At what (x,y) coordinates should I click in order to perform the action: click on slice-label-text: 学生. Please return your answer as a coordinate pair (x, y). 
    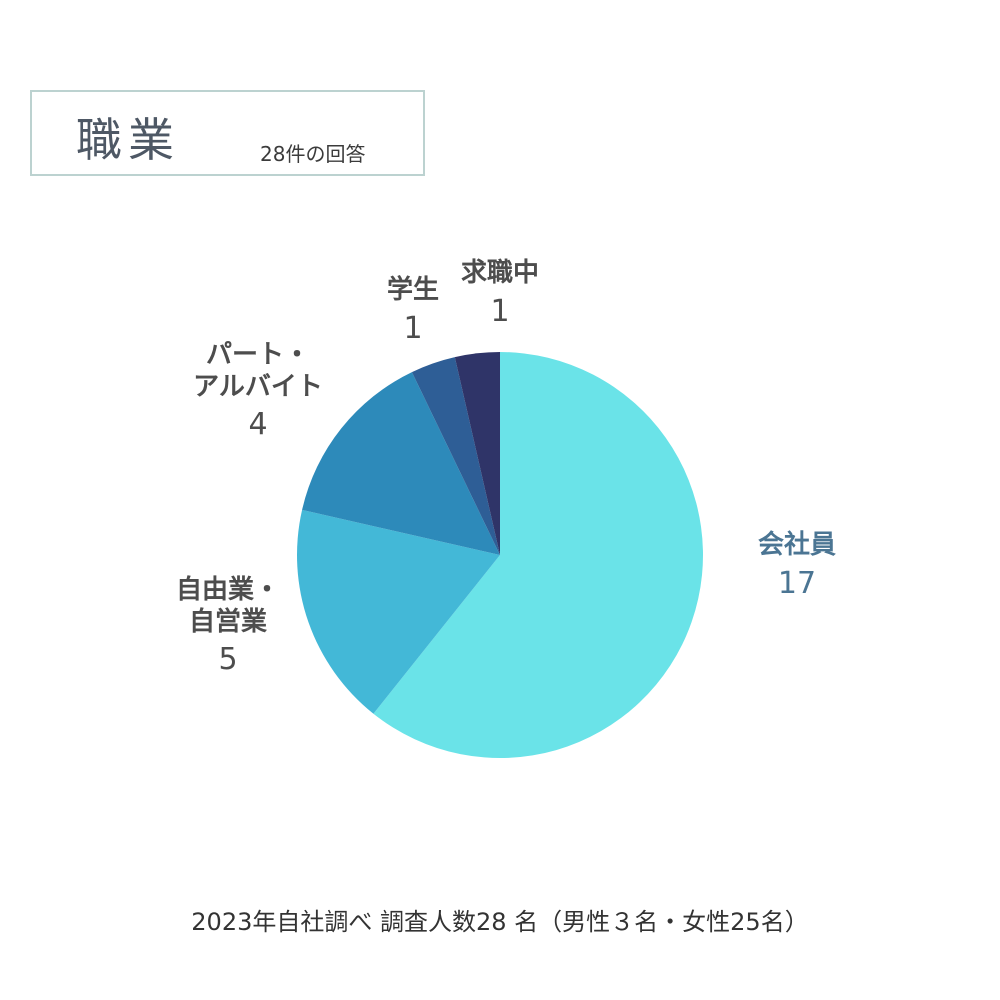
    Looking at the image, I should click on (413, 290).